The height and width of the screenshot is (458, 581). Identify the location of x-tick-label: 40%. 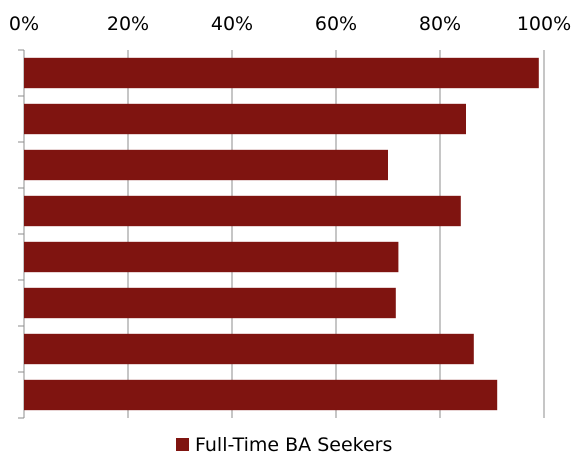
(232, 24).